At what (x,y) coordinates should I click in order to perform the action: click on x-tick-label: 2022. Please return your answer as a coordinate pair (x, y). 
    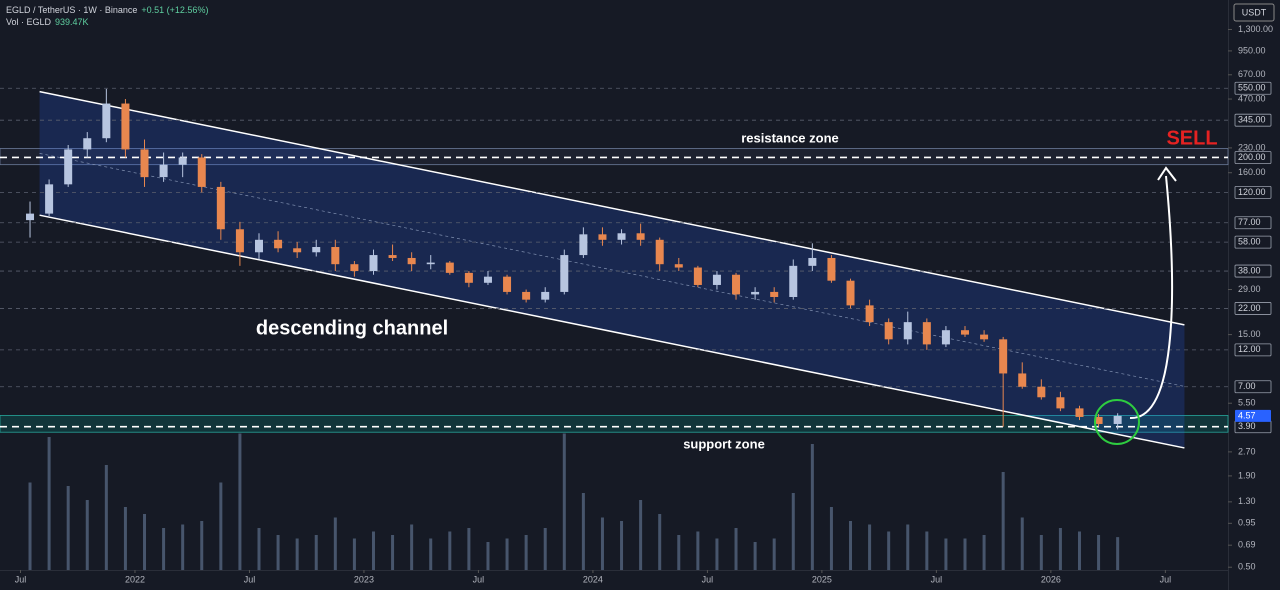
    Looking at the image, I should click on (135, 579).